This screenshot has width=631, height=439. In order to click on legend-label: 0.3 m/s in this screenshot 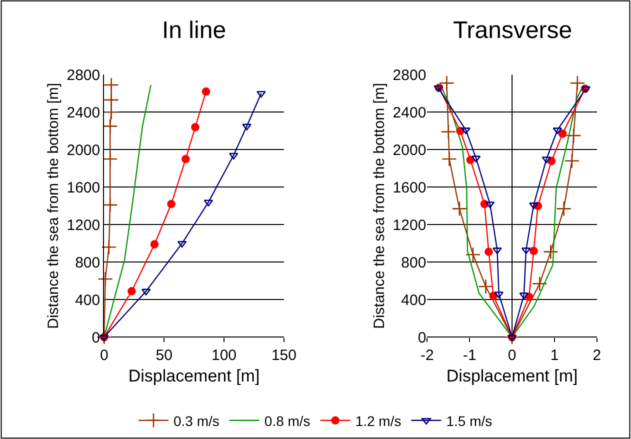, I will do `click(197, 420)`.